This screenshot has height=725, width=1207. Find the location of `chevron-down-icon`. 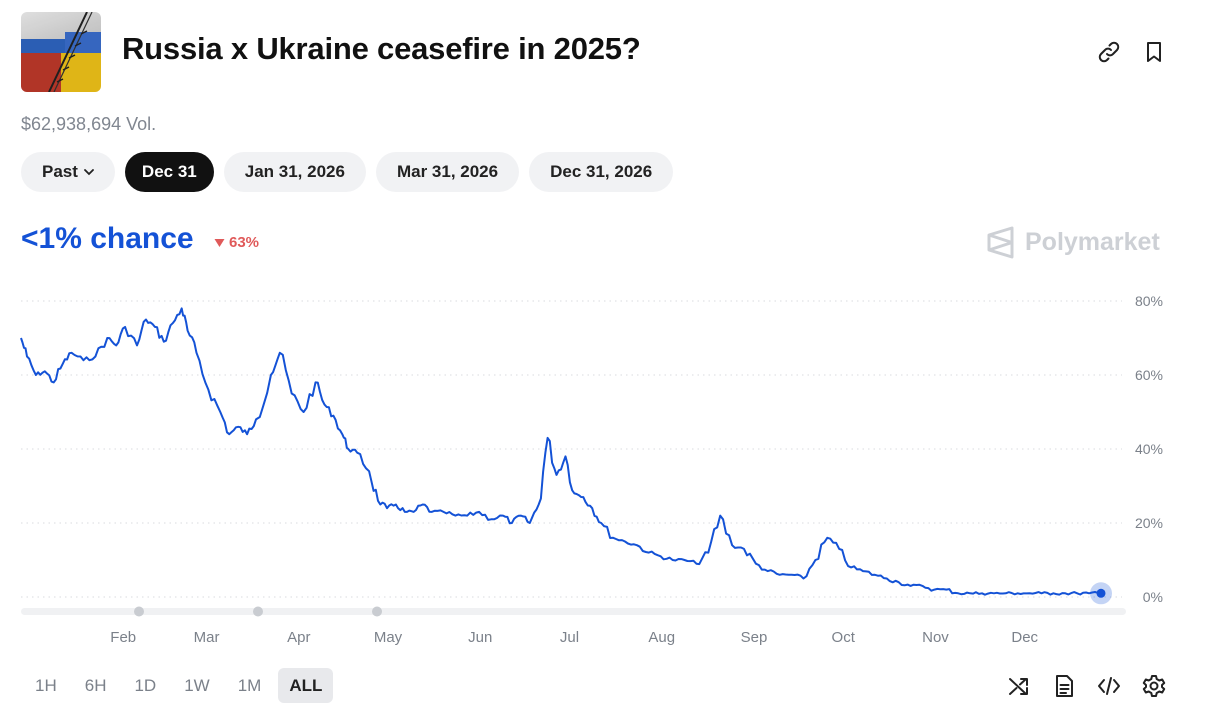

chevron-down-icon is located at coordinates (89, 172).